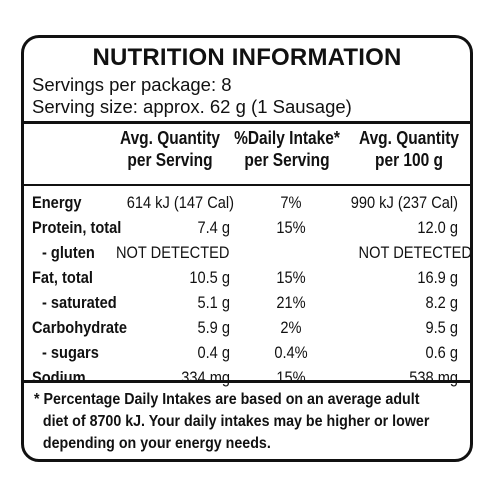  What do you see at coordinates (180, 202) in the screenshot?
I see `per-serving-value: 614 kJ (147 Cal)` at bounding box center [180, 202].